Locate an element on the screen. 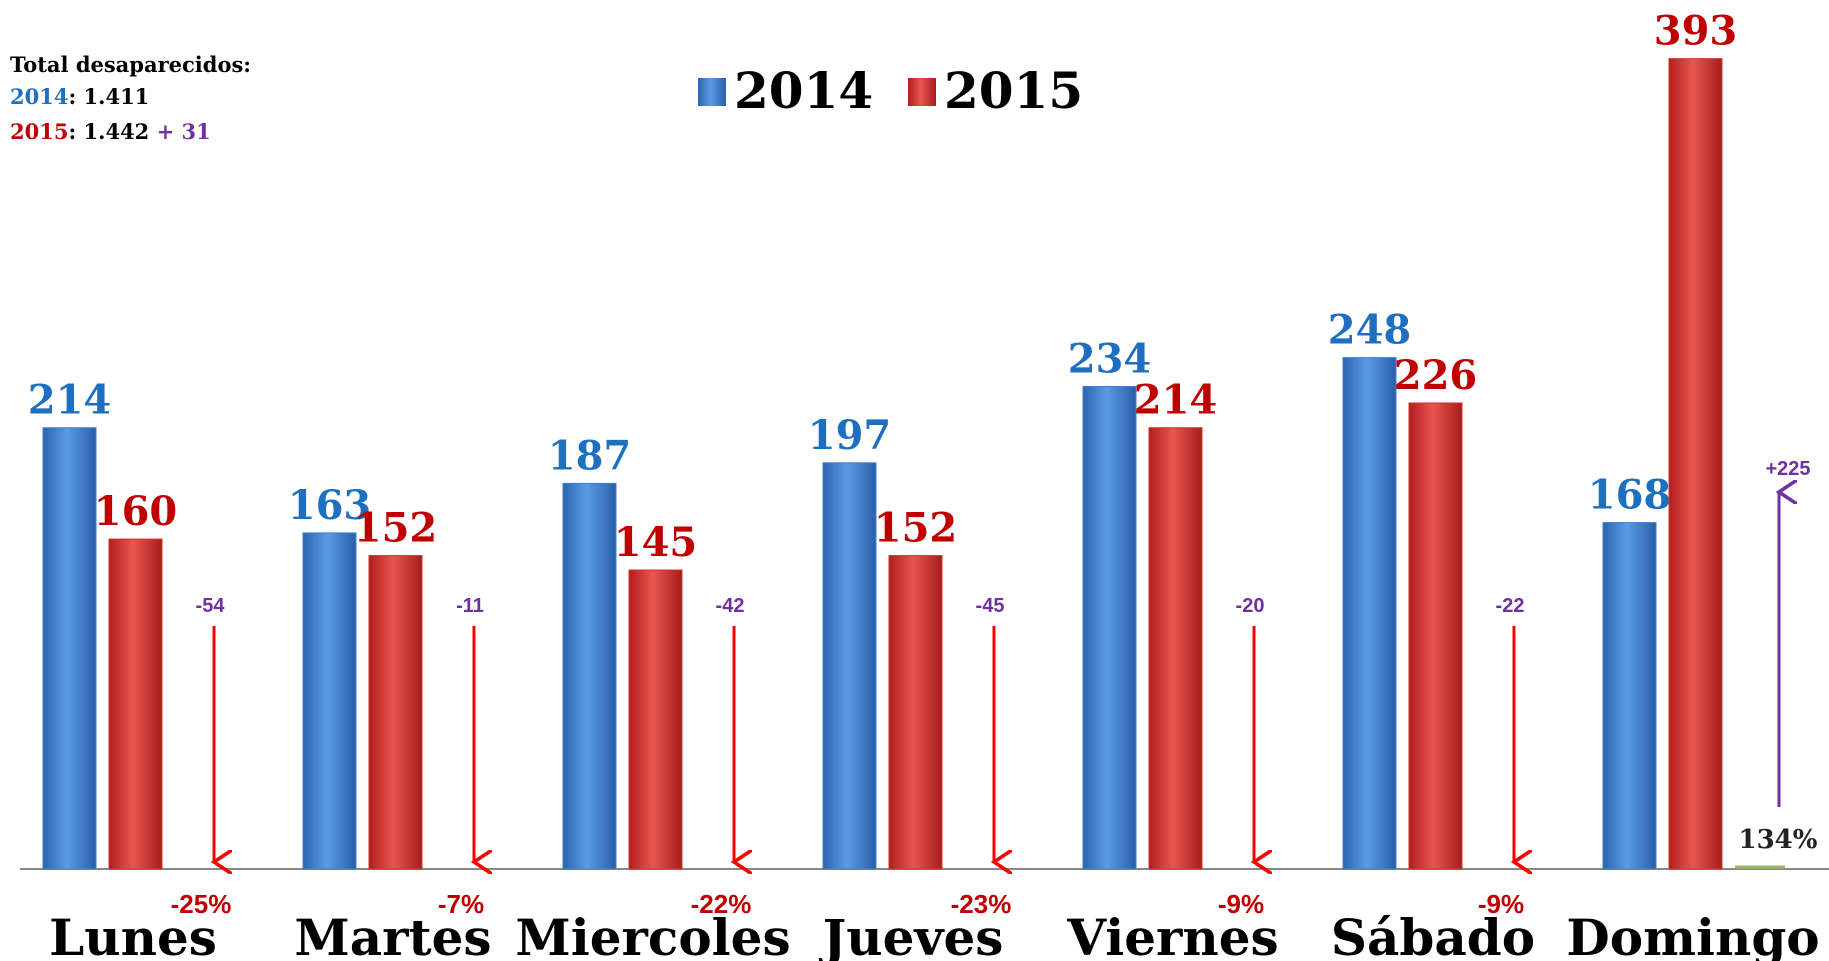 The width and height of the screenshot is (1829, 961). value-label: 248 is located at coordinates (1370, 330).